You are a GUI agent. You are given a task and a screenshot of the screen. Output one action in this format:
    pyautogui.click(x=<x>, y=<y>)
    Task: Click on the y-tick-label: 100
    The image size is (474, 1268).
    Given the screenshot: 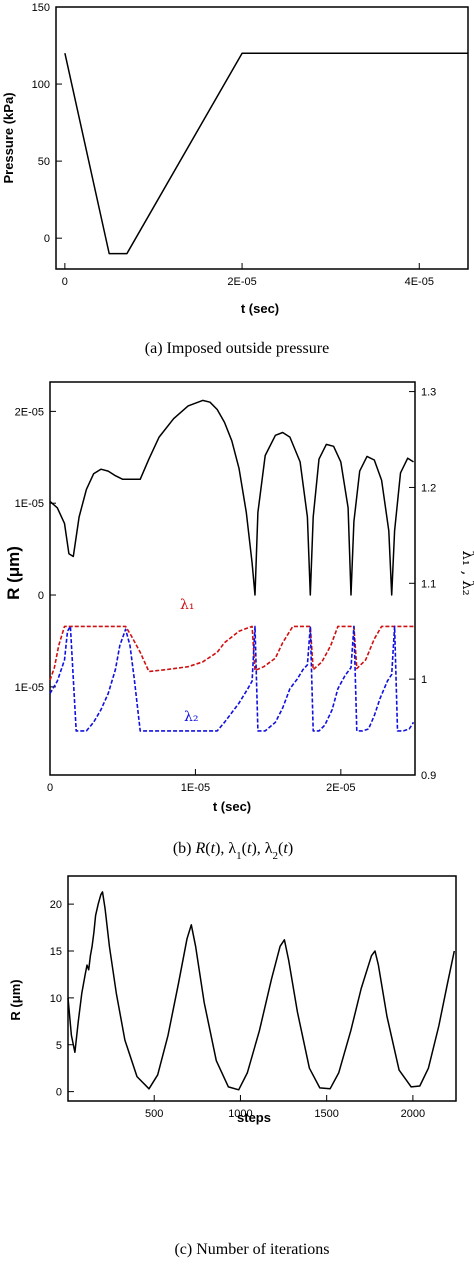 What is the action you would take?
    pyautogui.click(x=41, y=85)
    